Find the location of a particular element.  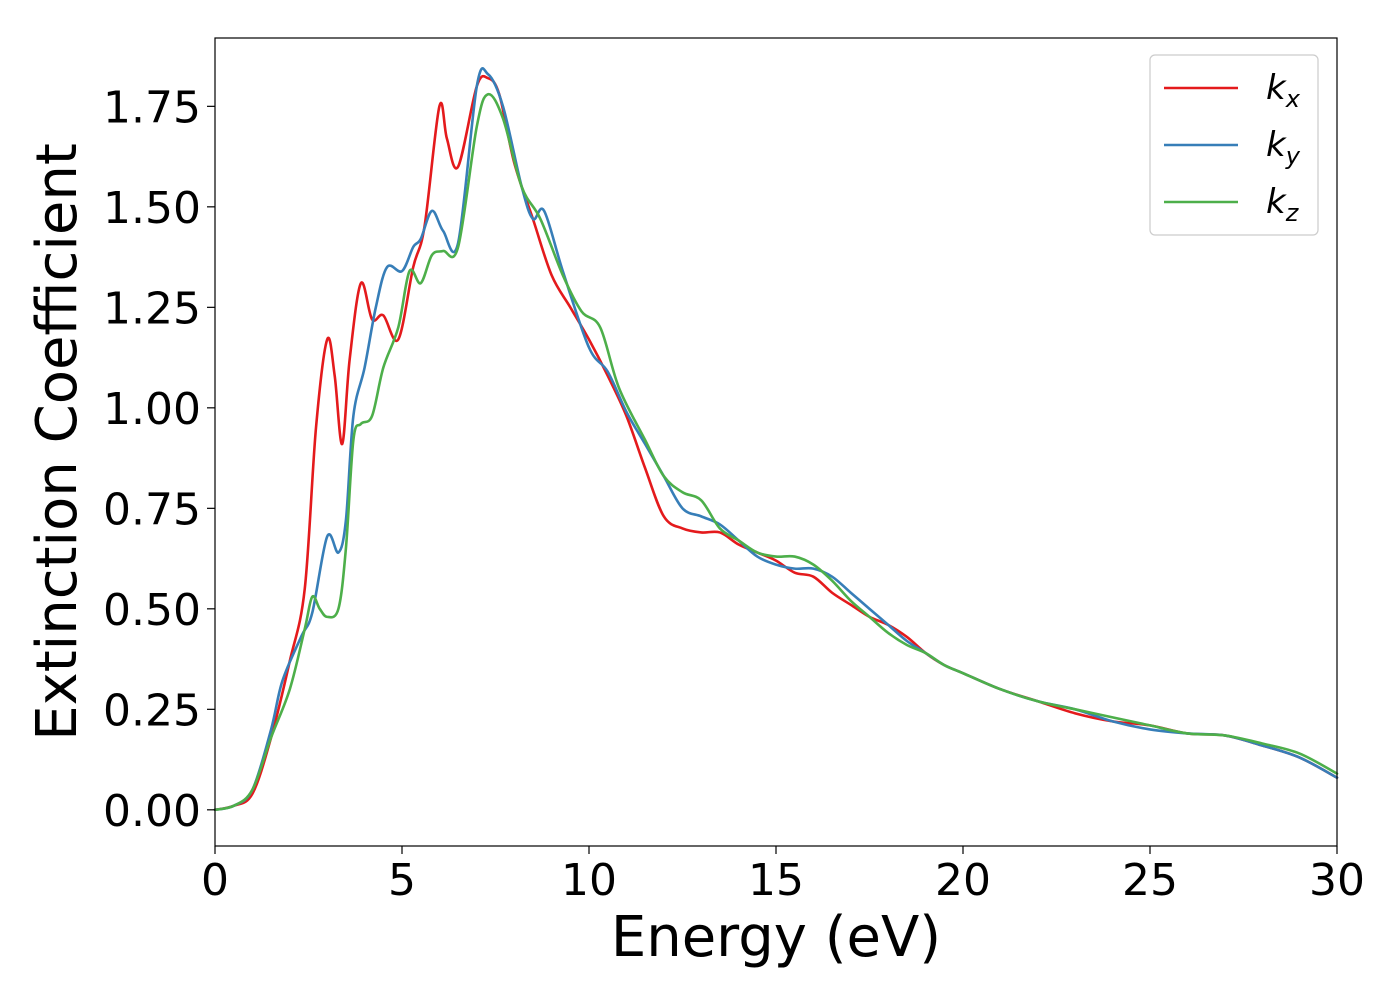

x-tick-label: 15 is located at coordinates (776, 880).